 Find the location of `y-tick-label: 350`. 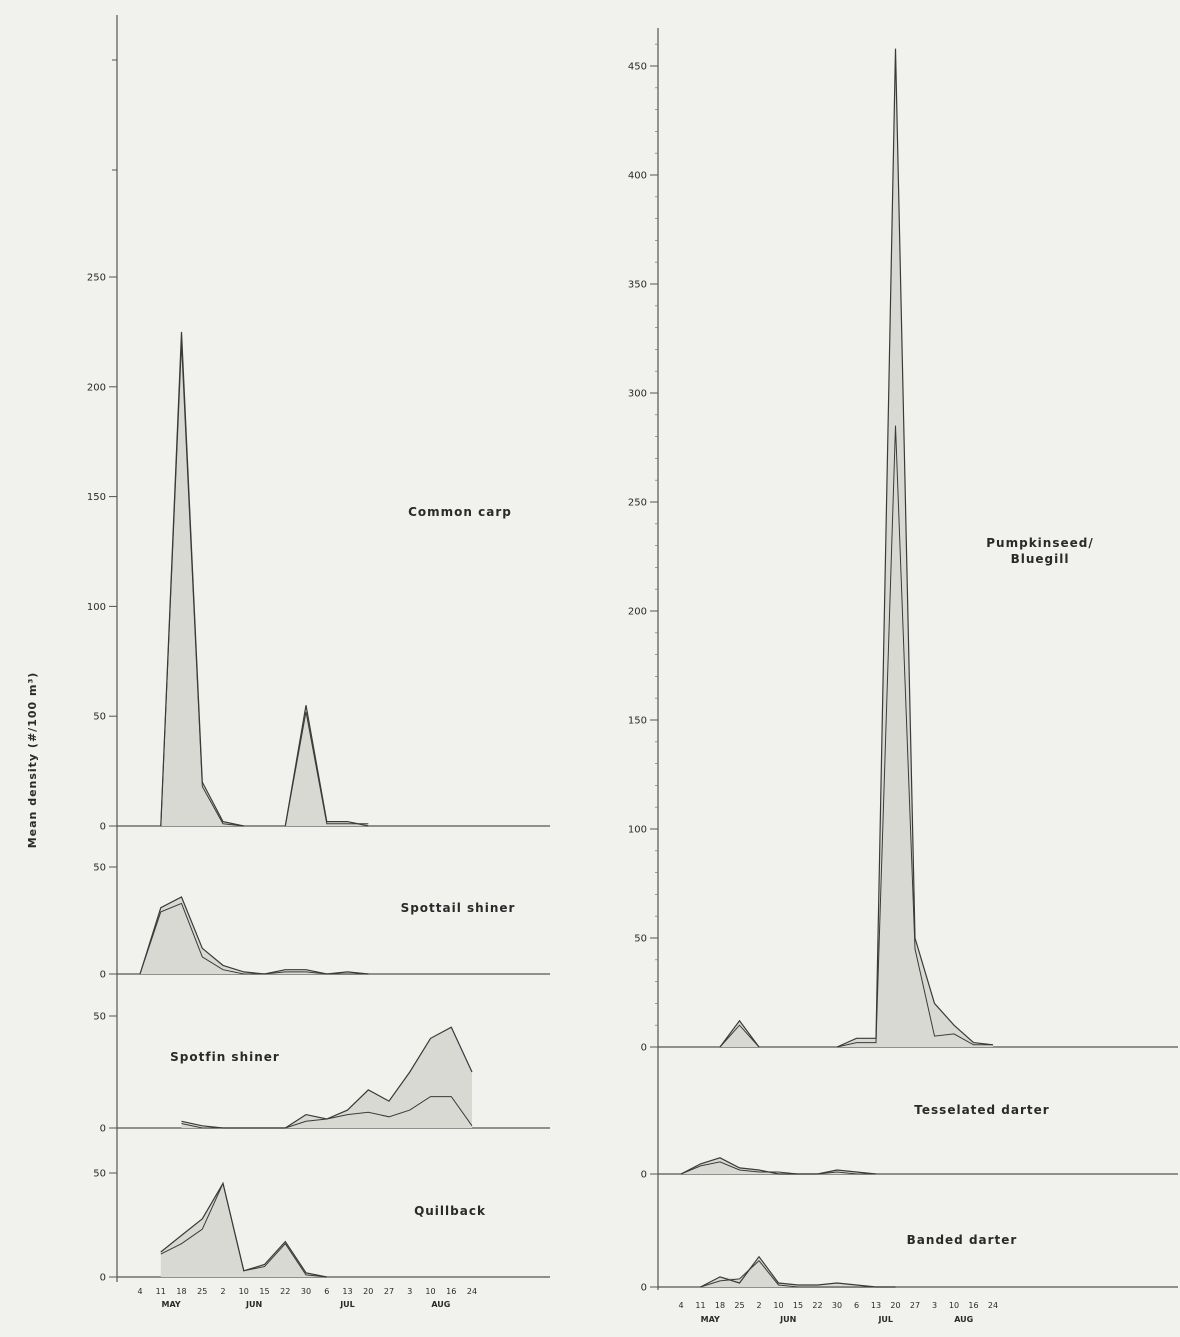

y-tick-label: 350 is located at coordinates (637, 285).